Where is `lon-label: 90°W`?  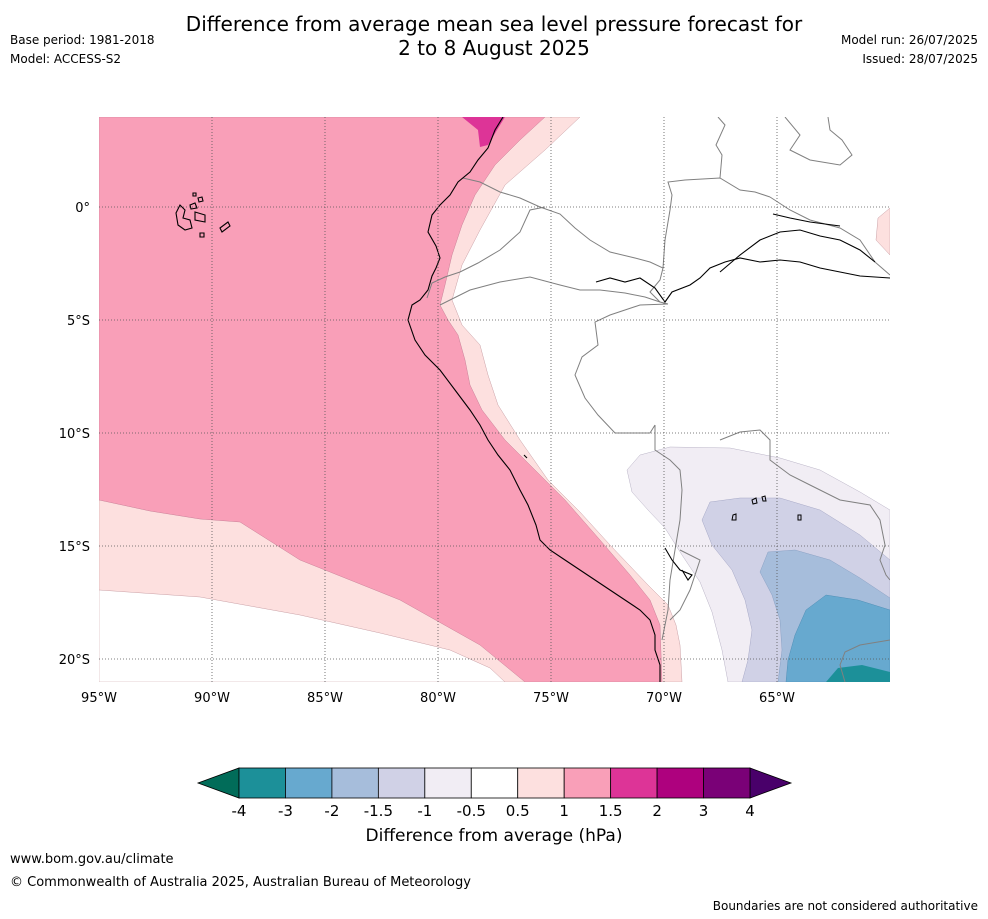 lon-label: 90°W is located at coordinates (212, 698).